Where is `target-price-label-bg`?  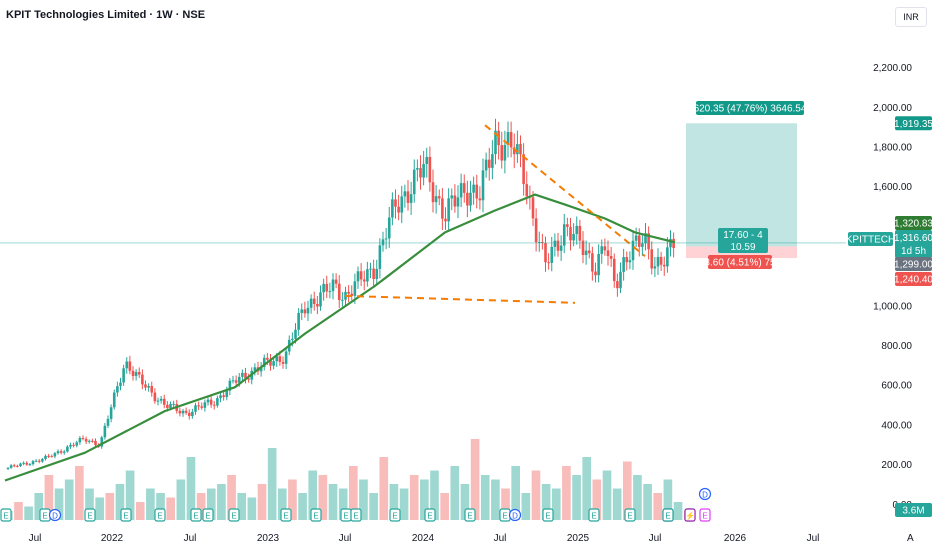
target-price-label-bg is located at coordinates (913, 123).